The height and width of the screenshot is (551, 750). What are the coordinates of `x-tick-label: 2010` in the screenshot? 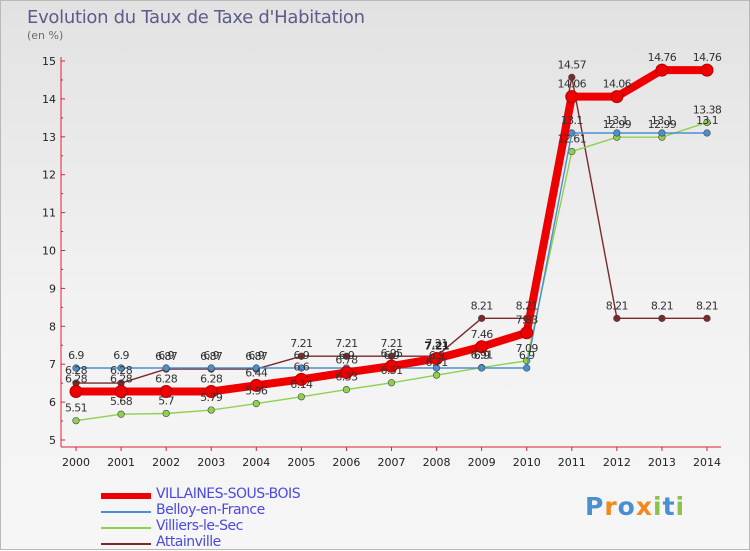 It's located at (527, 462).